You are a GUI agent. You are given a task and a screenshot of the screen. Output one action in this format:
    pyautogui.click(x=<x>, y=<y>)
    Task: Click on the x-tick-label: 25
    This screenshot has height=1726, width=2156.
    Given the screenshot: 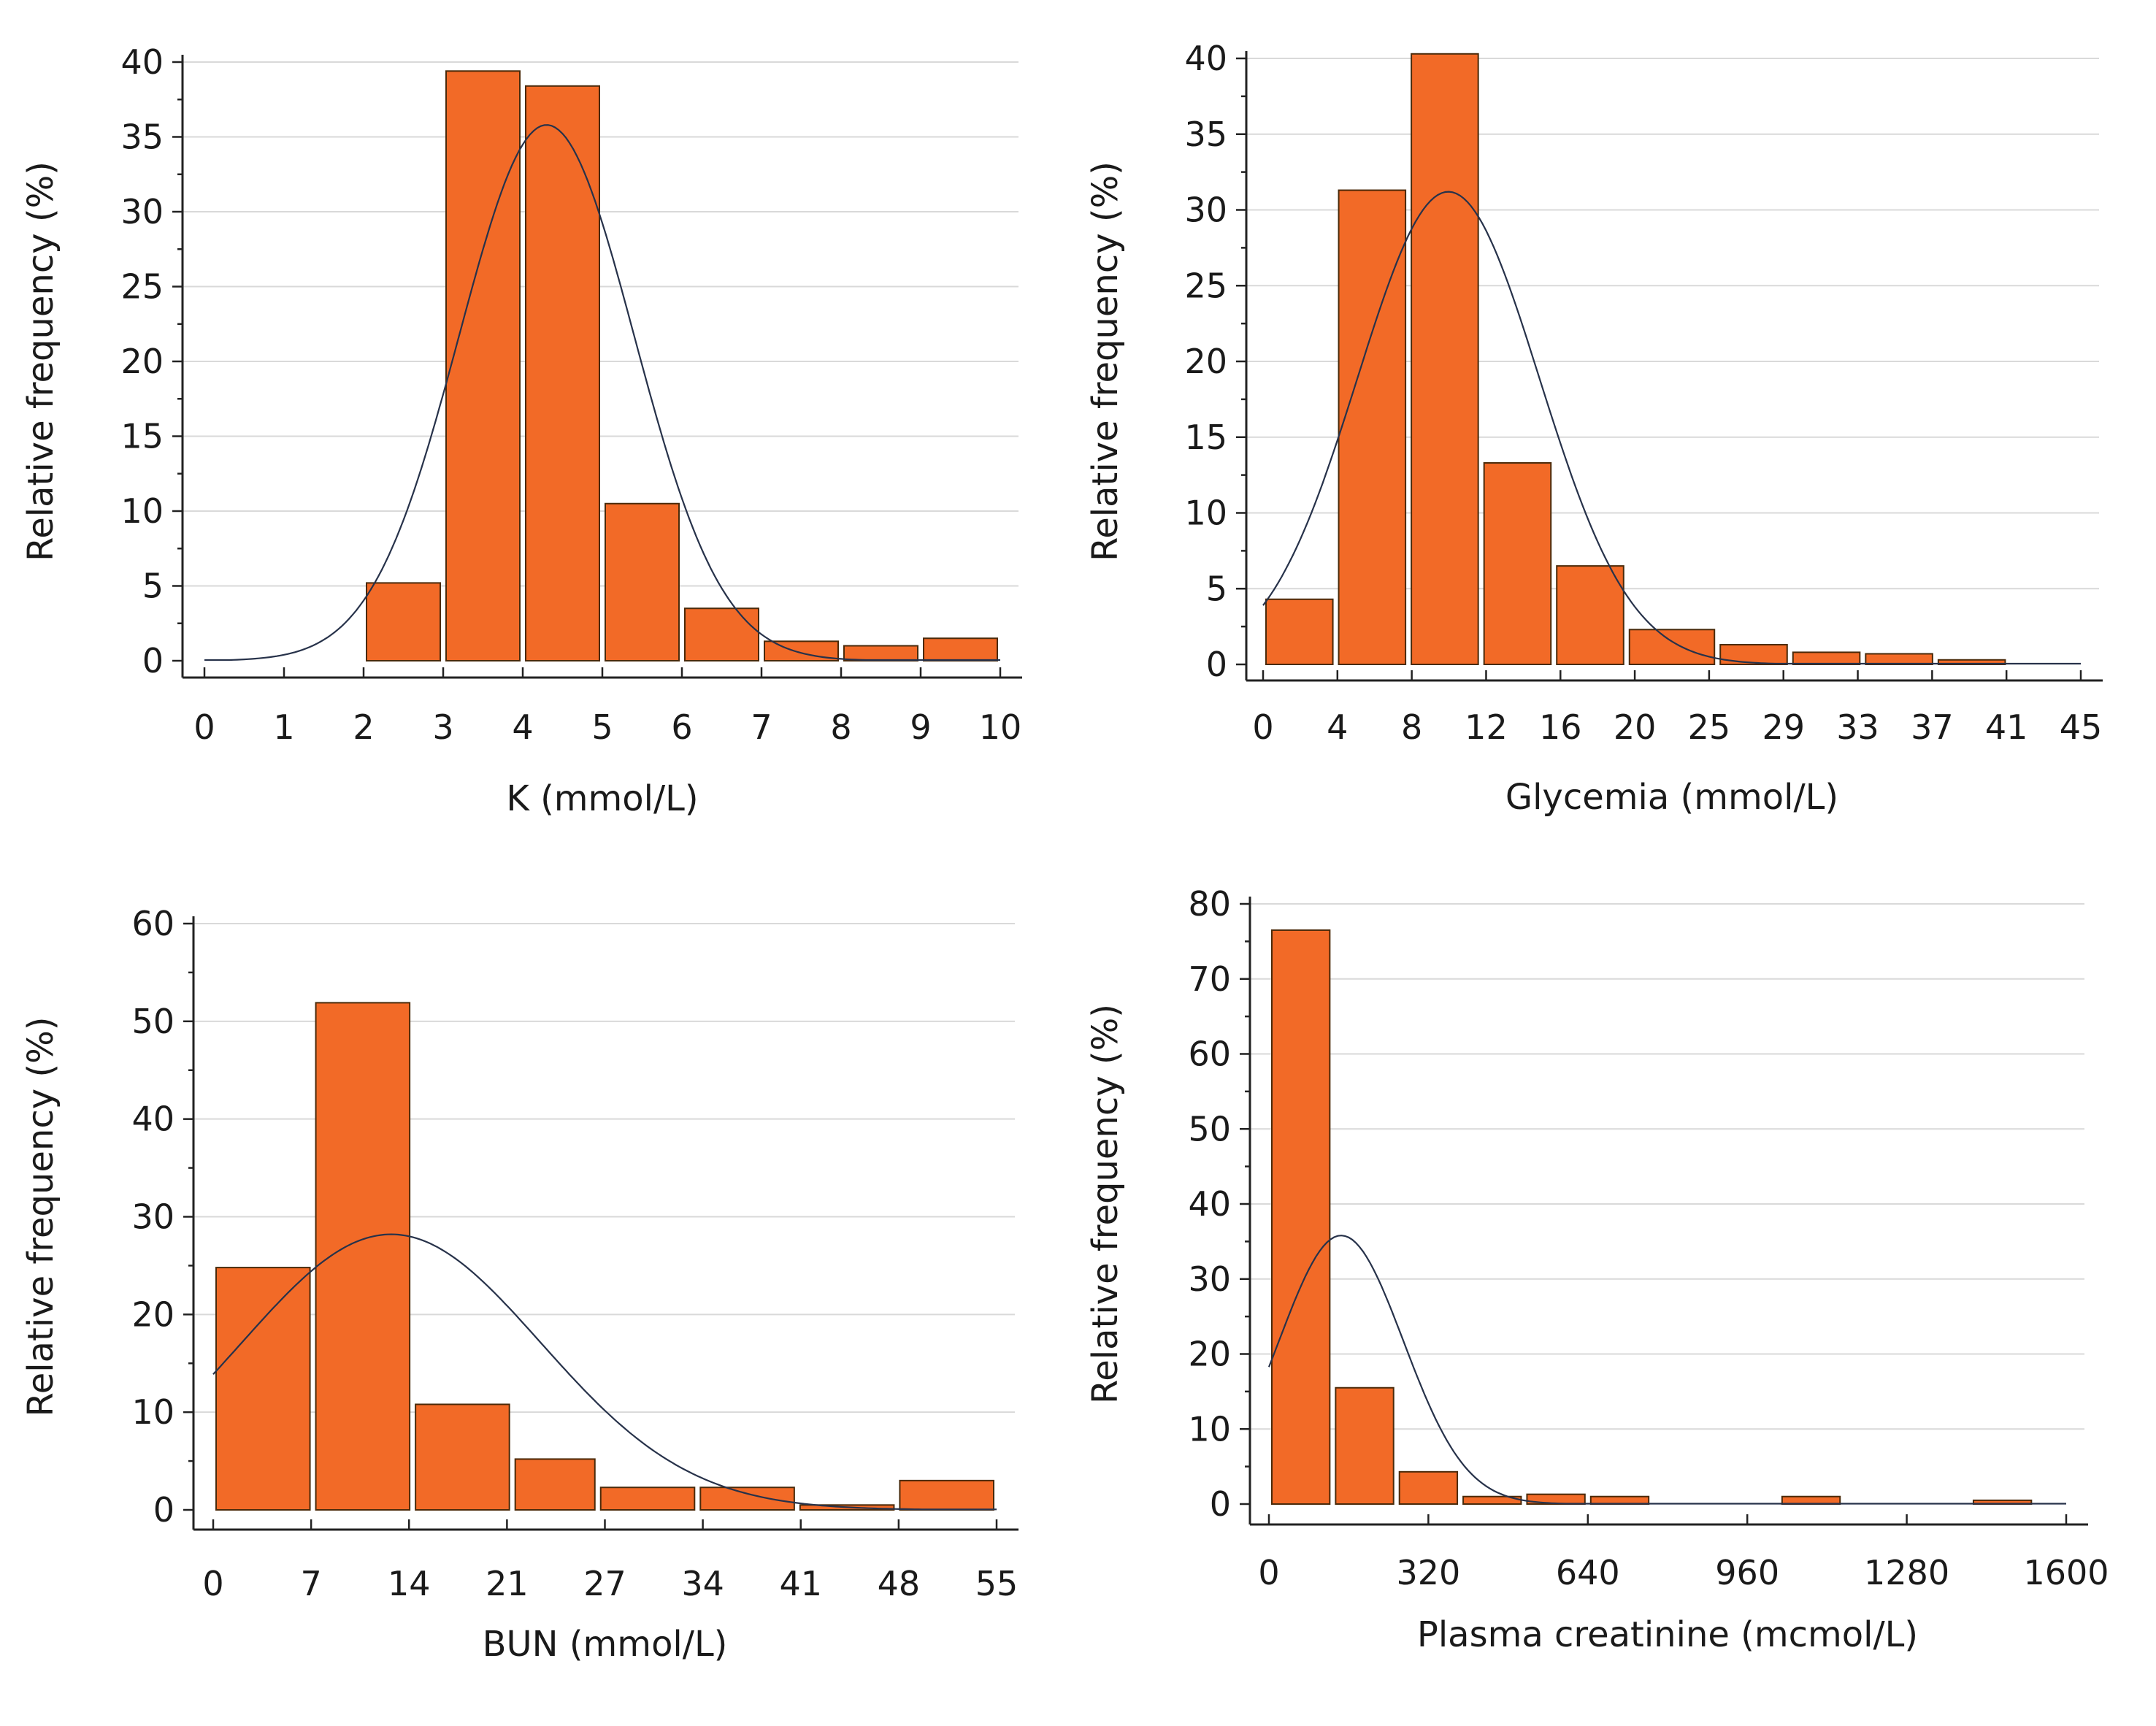 What is the action you would take?
    pyautogui.click(x=1709, y=727)
    